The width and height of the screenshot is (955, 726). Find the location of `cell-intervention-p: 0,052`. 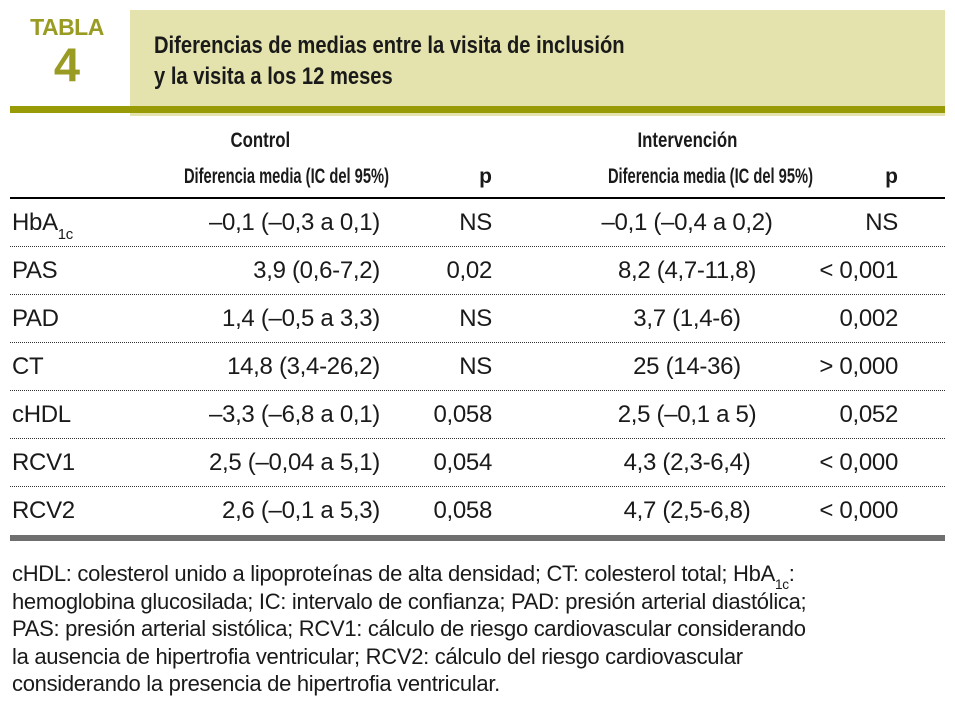

cell-intervention-p: 0,052 is located at coordinates (868, 414).